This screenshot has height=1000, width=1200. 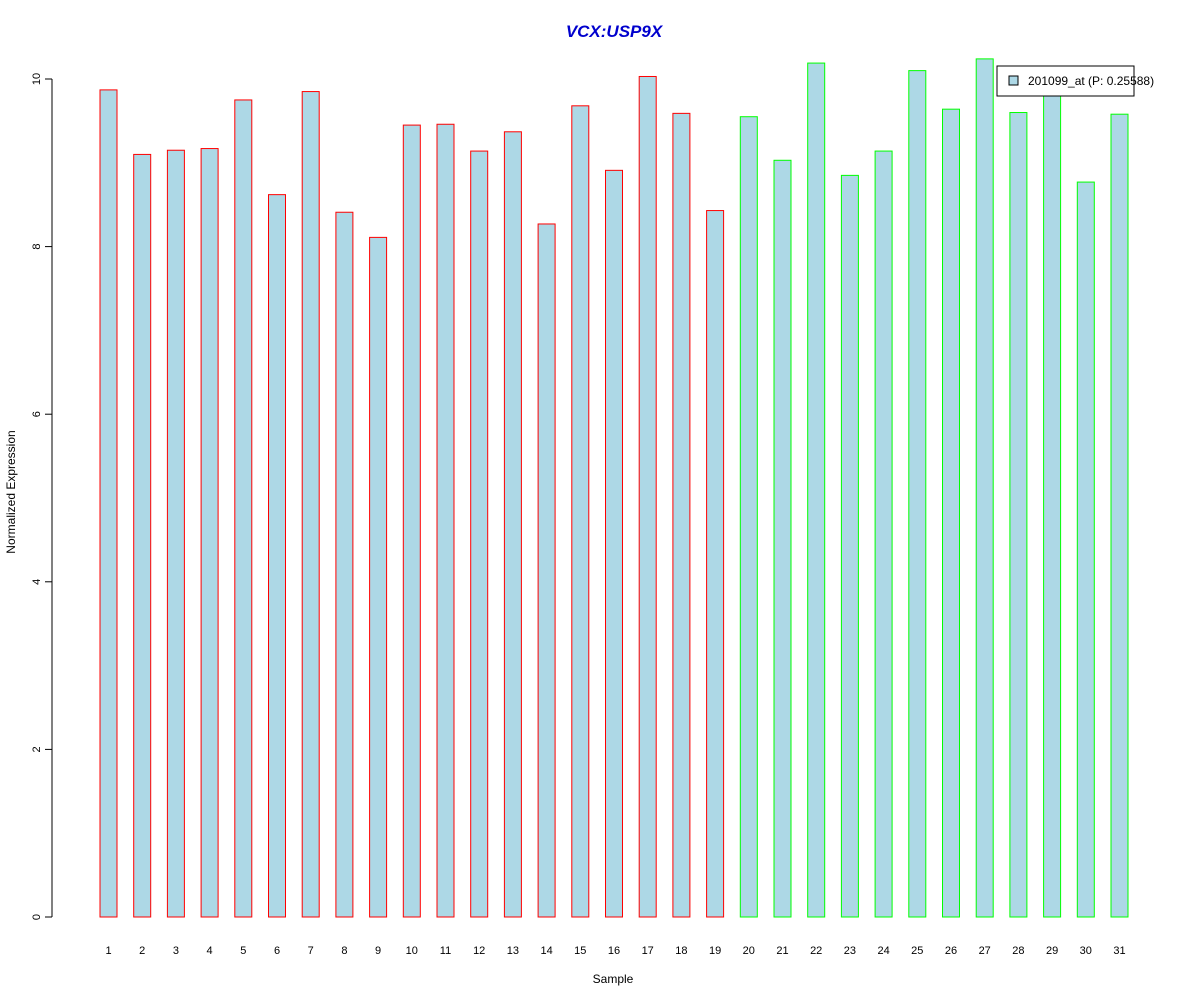 What do you see at coordinates (11, 491) in the screenshot?
I see `y-axis-label: Normalized Expression` at bounding box center [11, 491].